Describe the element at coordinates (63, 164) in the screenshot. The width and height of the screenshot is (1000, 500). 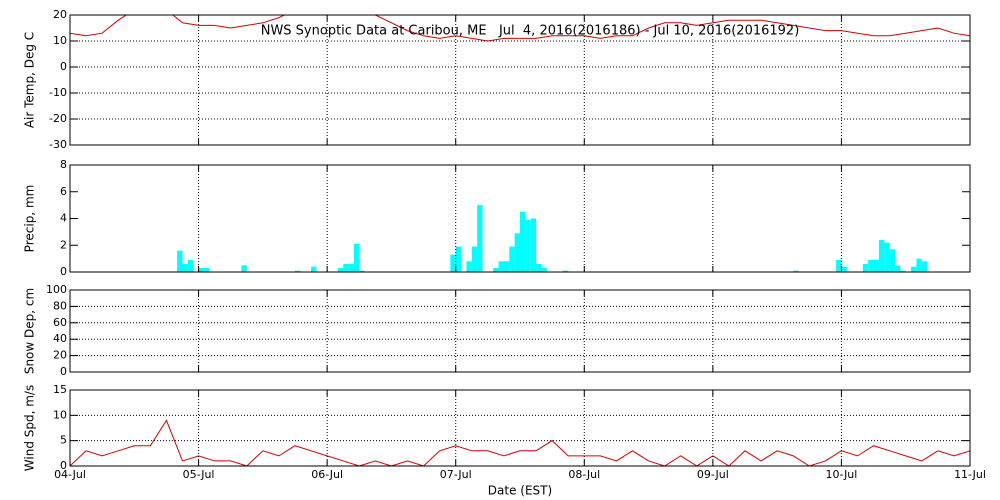
I see `y-tick-label: 8` at that location.